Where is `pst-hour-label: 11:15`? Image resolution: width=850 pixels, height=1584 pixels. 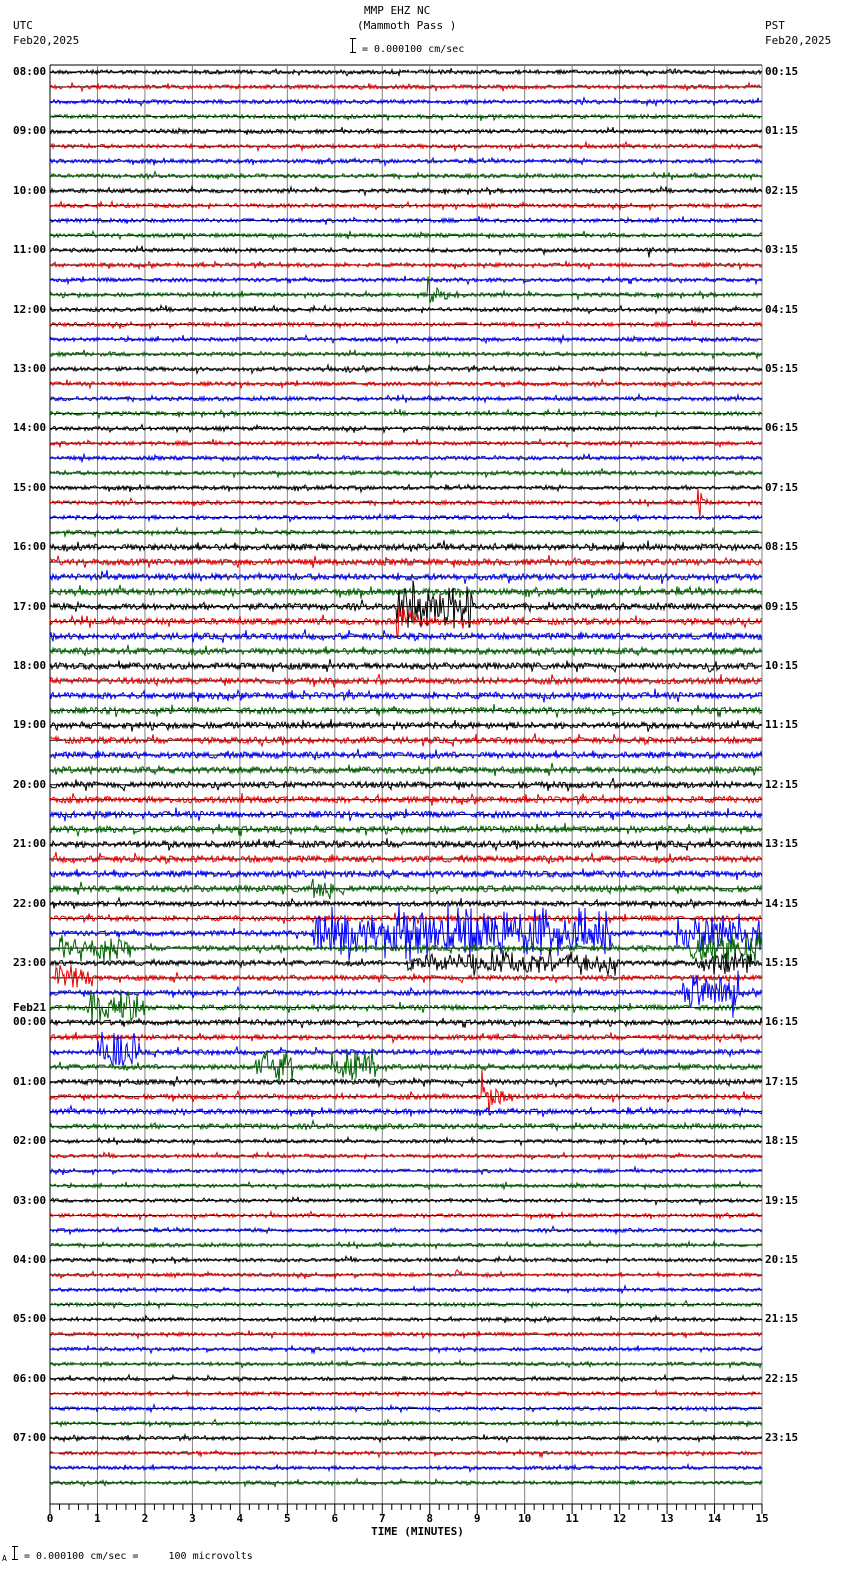 pst-hour-label: 11:15 is located at coordinates (782, 725).